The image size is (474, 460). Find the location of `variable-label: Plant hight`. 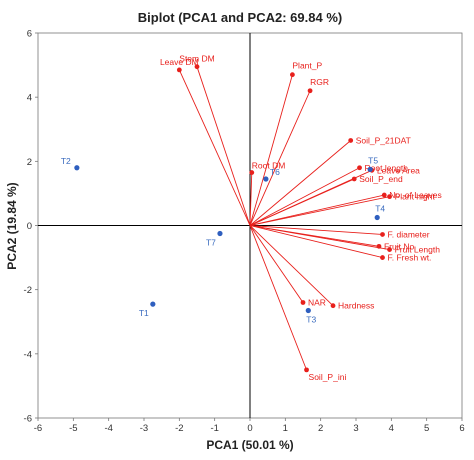

variable-label: Plant hight is located at coordinates (415, 197).